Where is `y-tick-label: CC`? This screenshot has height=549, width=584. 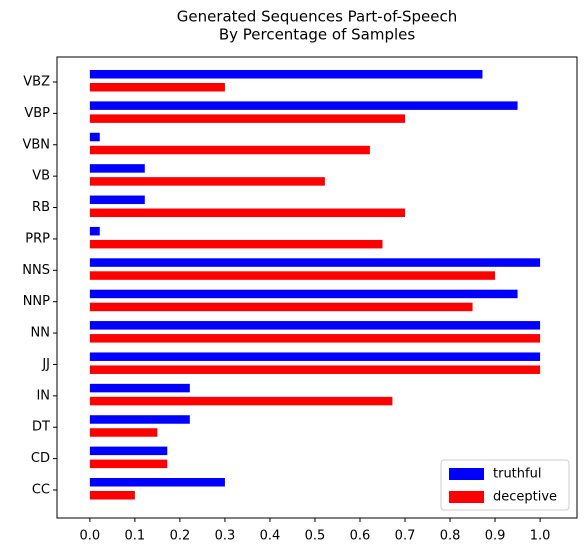 y-tick-label: CC is located at coordinates (41, 490).